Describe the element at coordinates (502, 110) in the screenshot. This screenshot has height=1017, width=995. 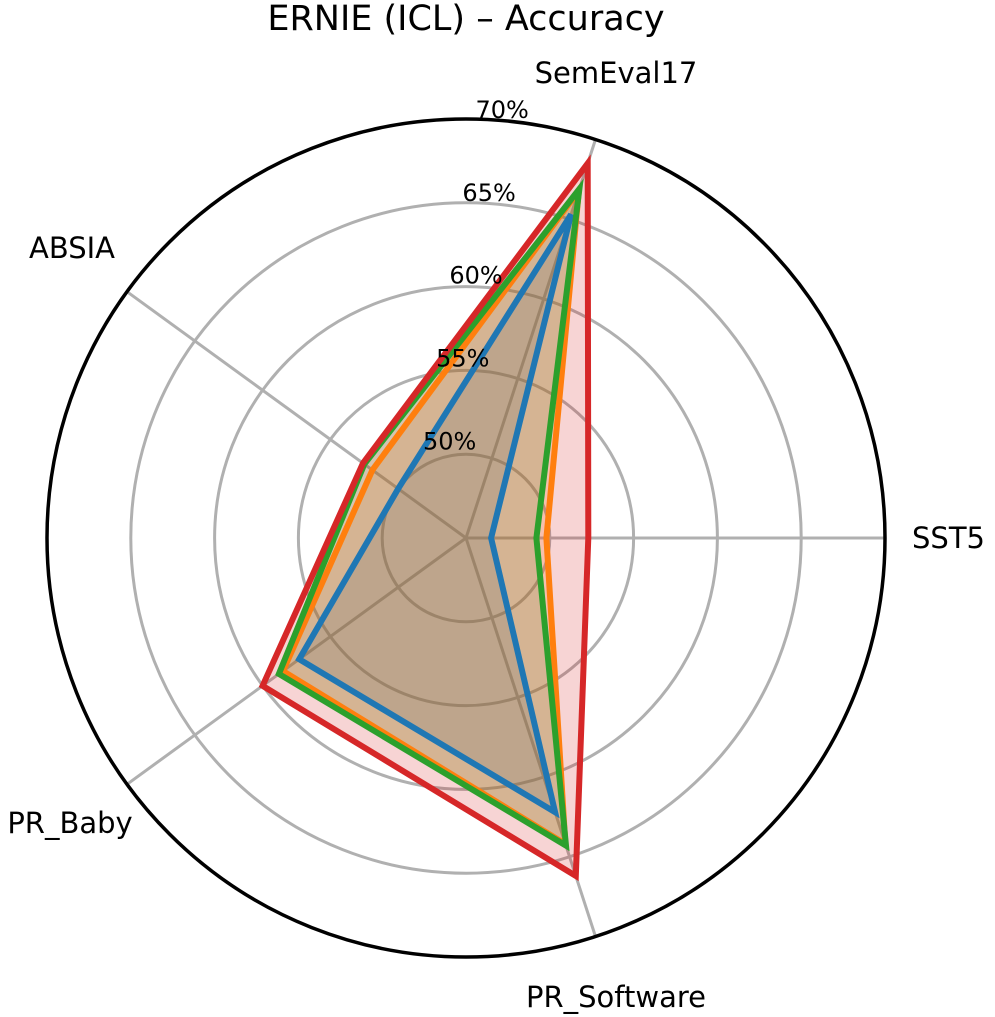
I see `radial-tick-label: 70%` at that location.